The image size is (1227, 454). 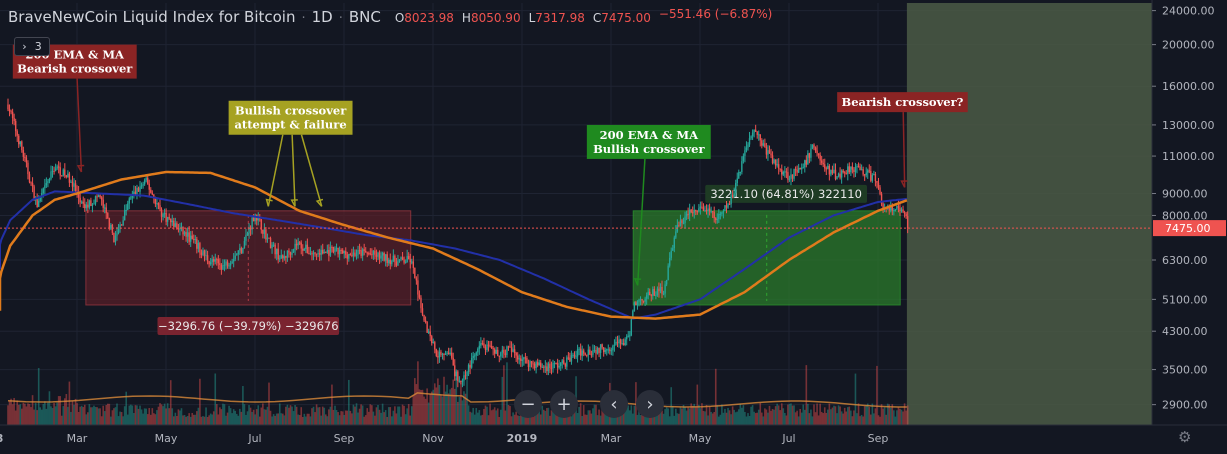 What do you see at coordinates (650, 404) in the screenshot?
I see `scroll-right-button: ›` at bounding box center [650, 404].